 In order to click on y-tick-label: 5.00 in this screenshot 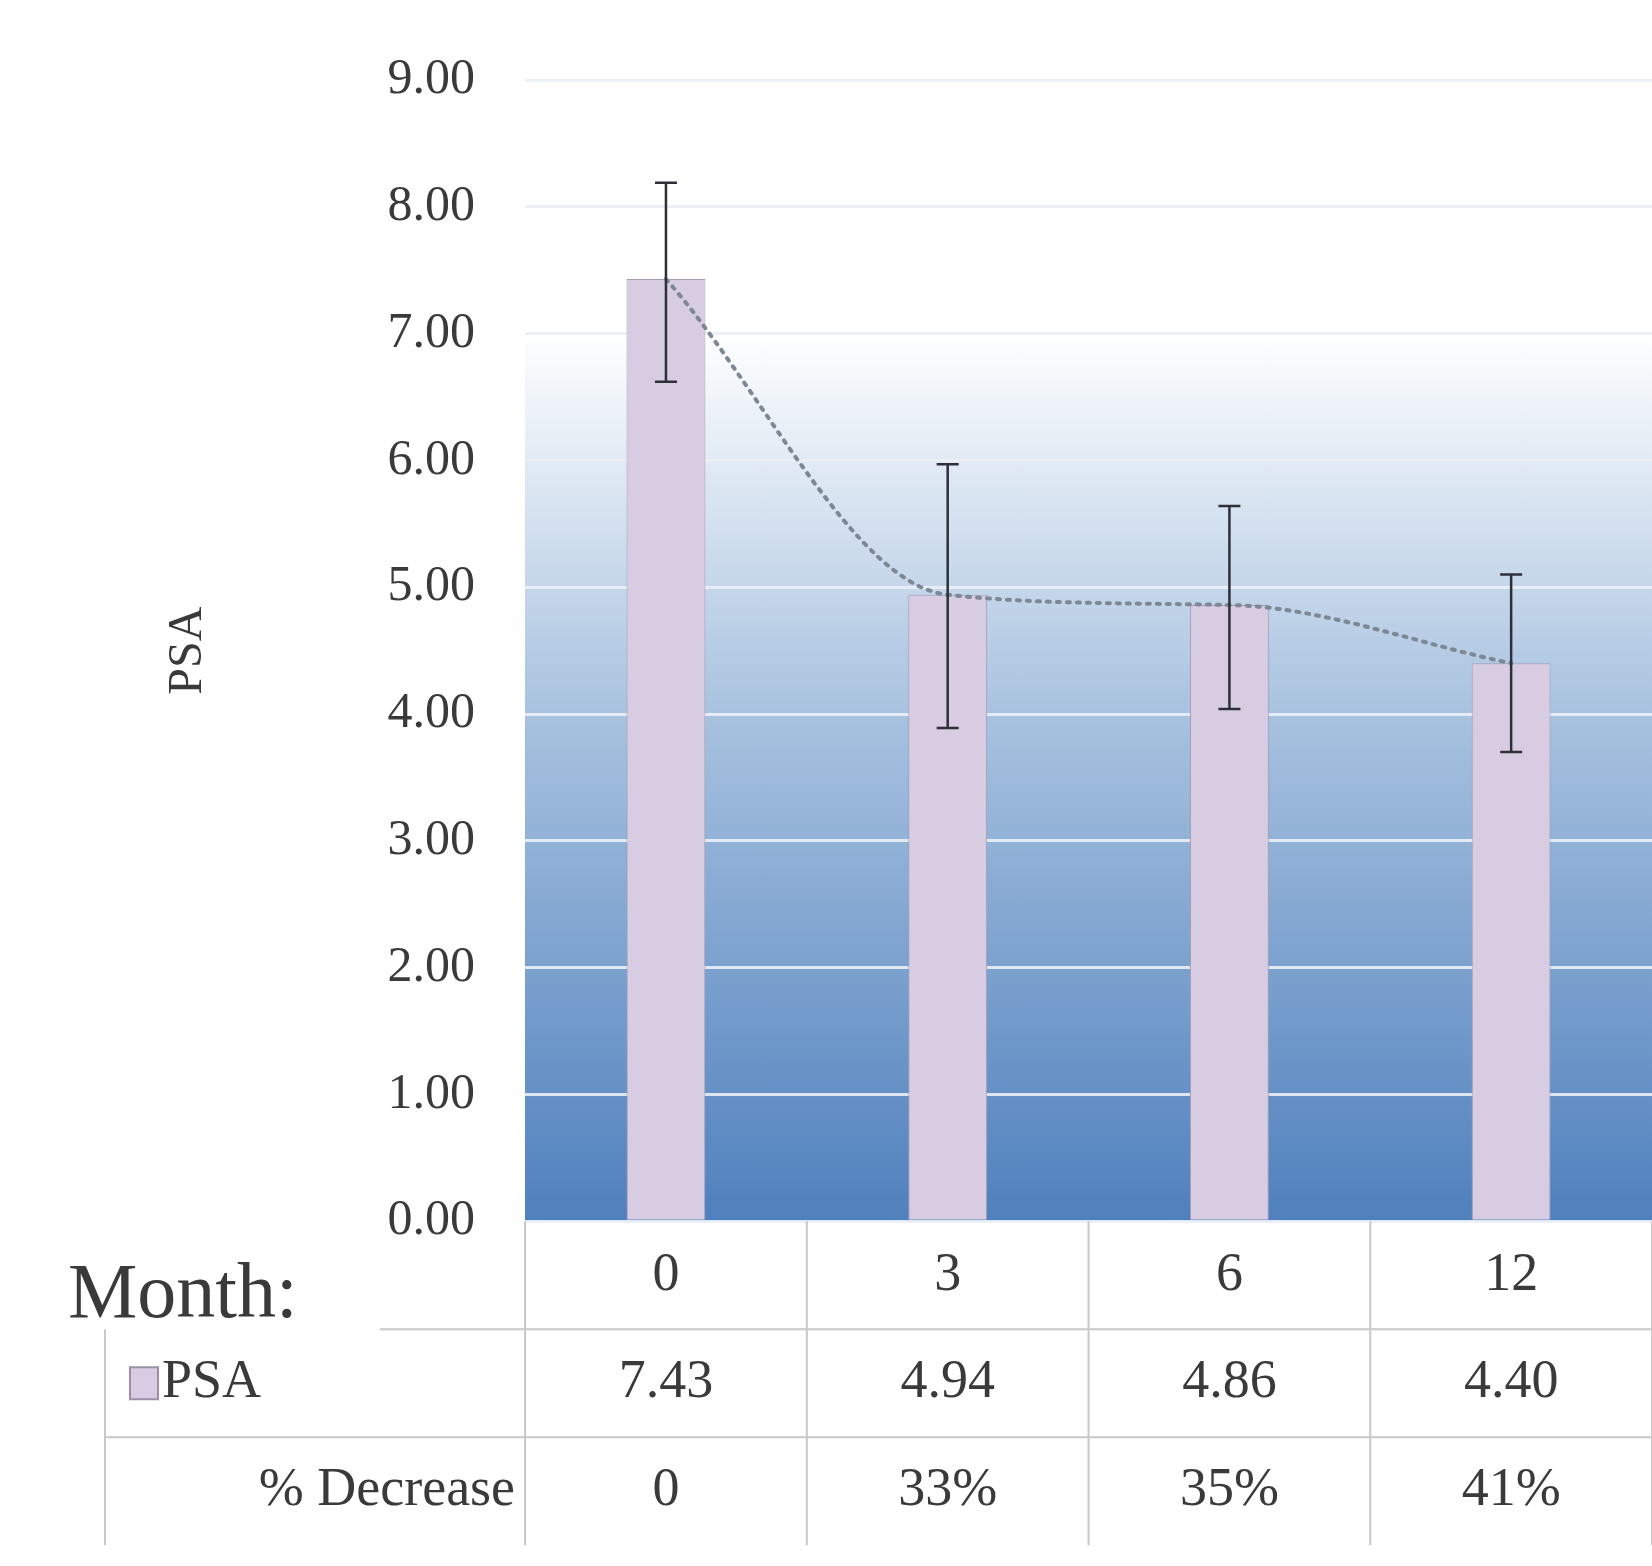, I will do `click(431, 583)`.